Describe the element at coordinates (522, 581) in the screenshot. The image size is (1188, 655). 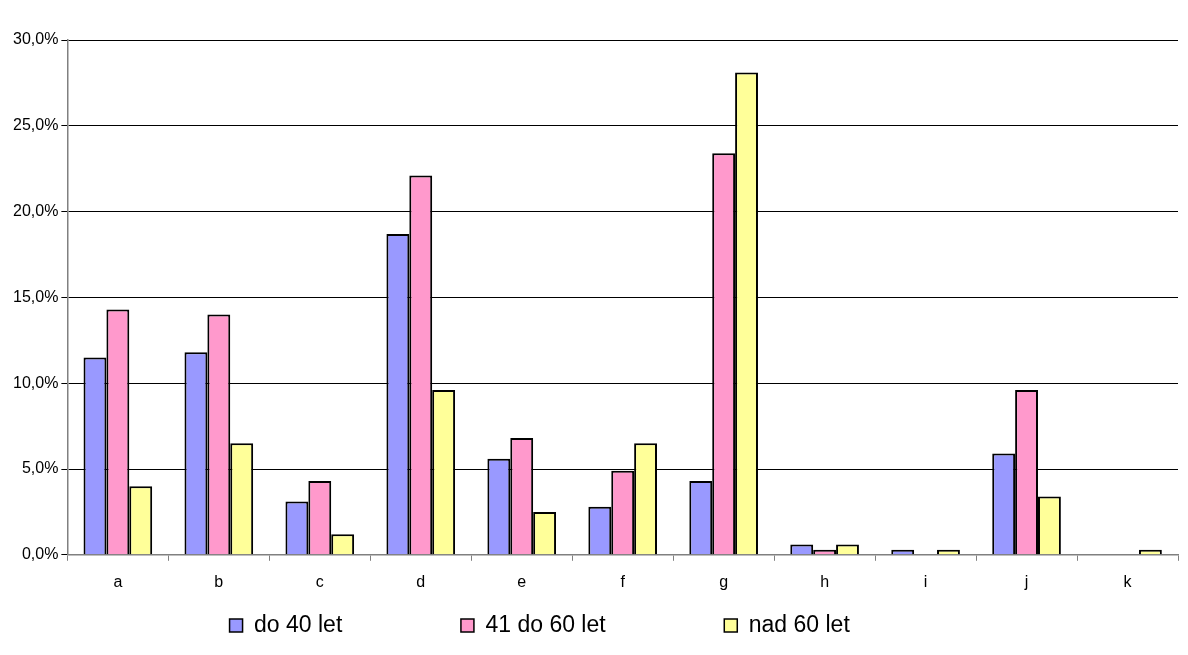
I see `x-tick-label: e` at that location.